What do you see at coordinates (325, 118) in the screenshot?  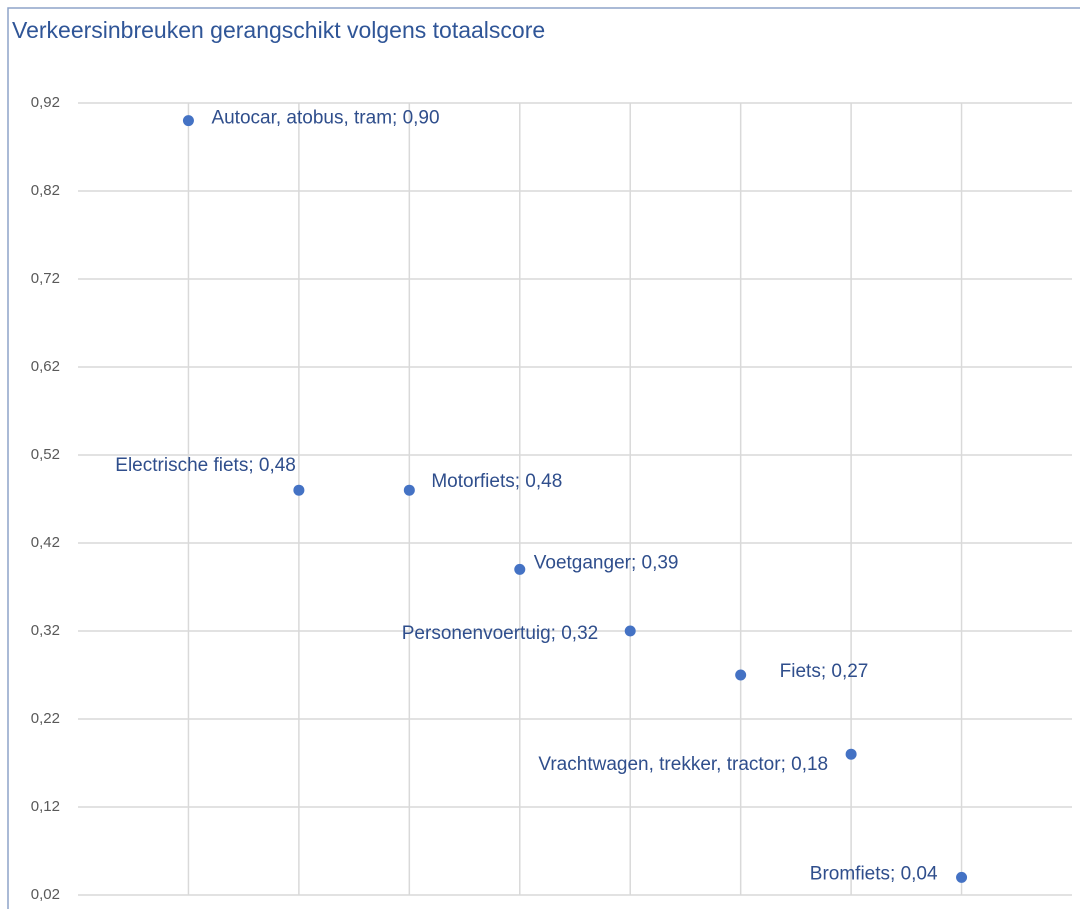 I see `data-label: Autocar, atobus, tram; 0,90` at bounding box center [325, 118].